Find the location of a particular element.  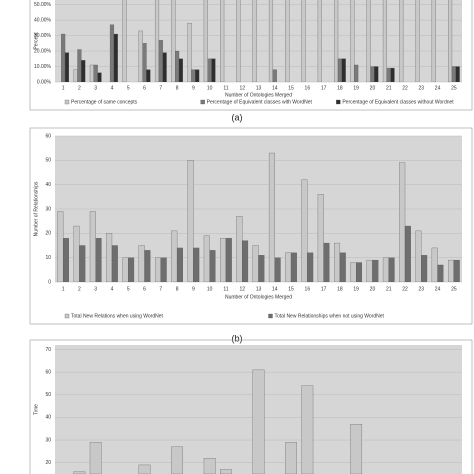

x-tick-label: 10 is located at coordinates (210, 289).